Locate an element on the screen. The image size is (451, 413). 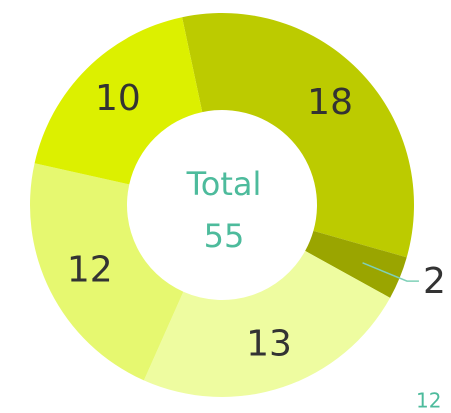
slice-label: 10 is located at coordinates (118, 98).